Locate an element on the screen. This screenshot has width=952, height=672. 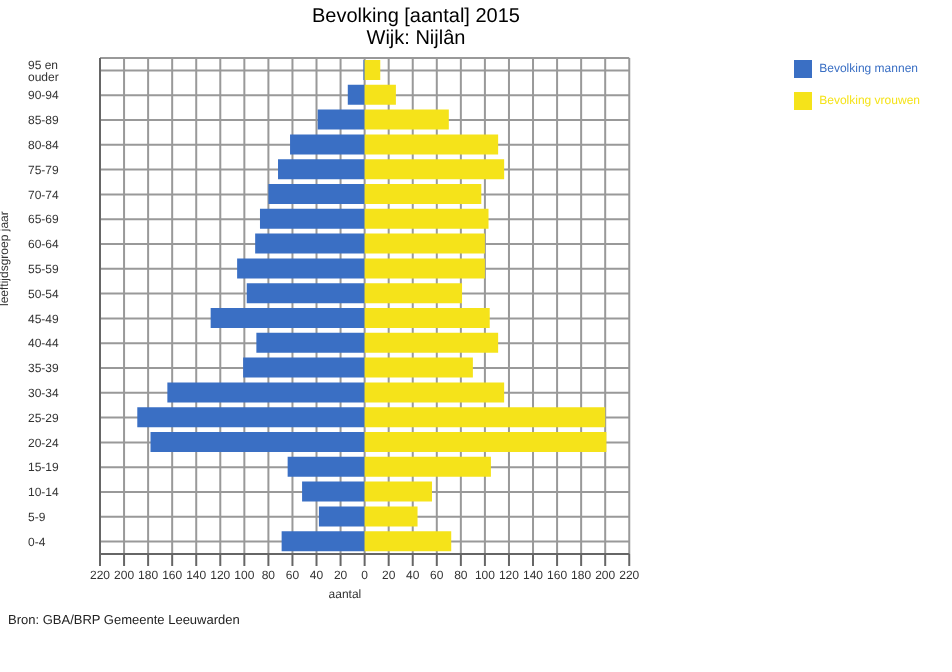
chart-subtitle: Wijk: Nijlân is located at coordinates (416, 39).